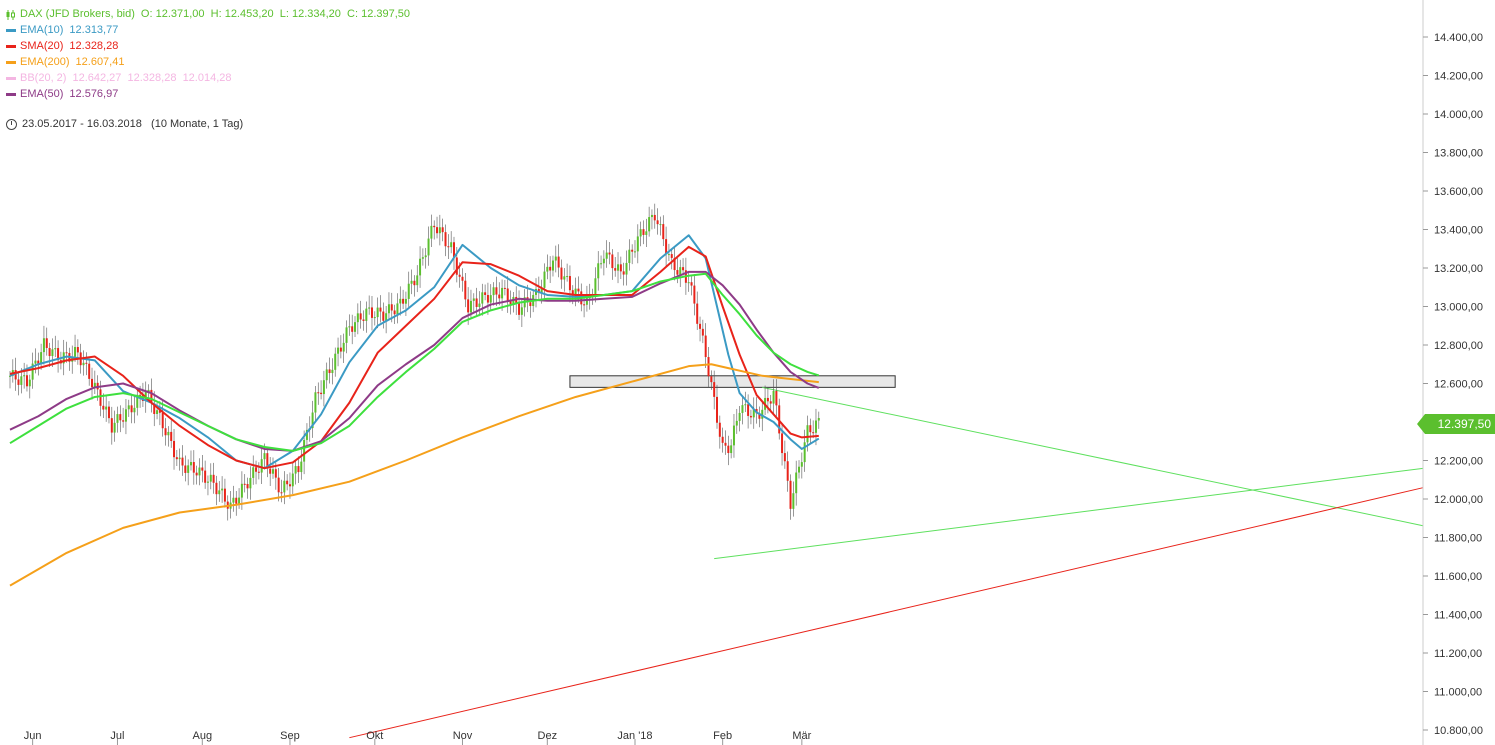 The image size is (1495, 745). What do you see at coordinates (1458, 385) in the screenshot?
I see `y-tick-label: 12.600,00` at bounding box center [1458, 385].